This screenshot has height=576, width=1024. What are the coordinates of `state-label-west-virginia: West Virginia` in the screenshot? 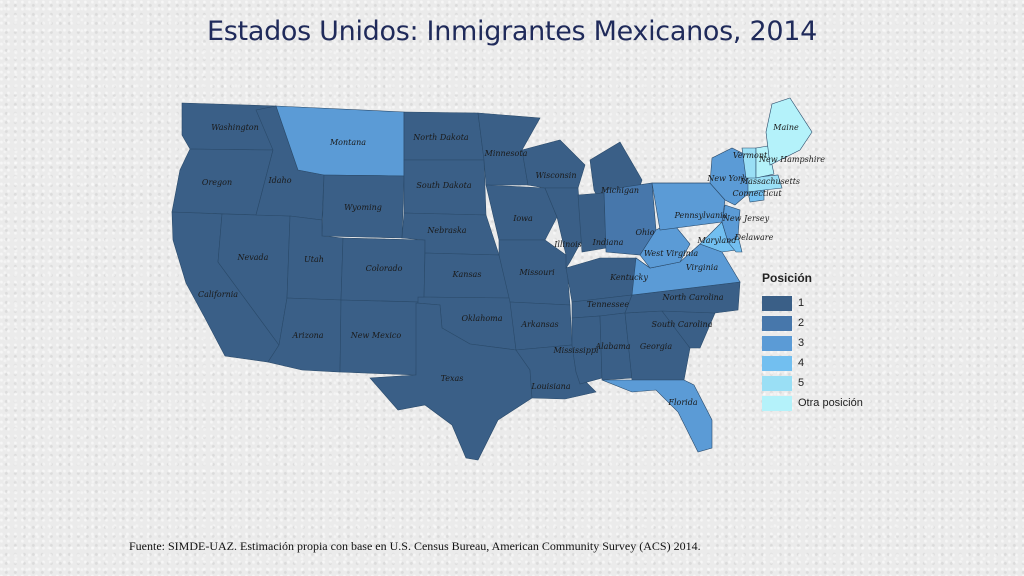 It's located at (671, 253).